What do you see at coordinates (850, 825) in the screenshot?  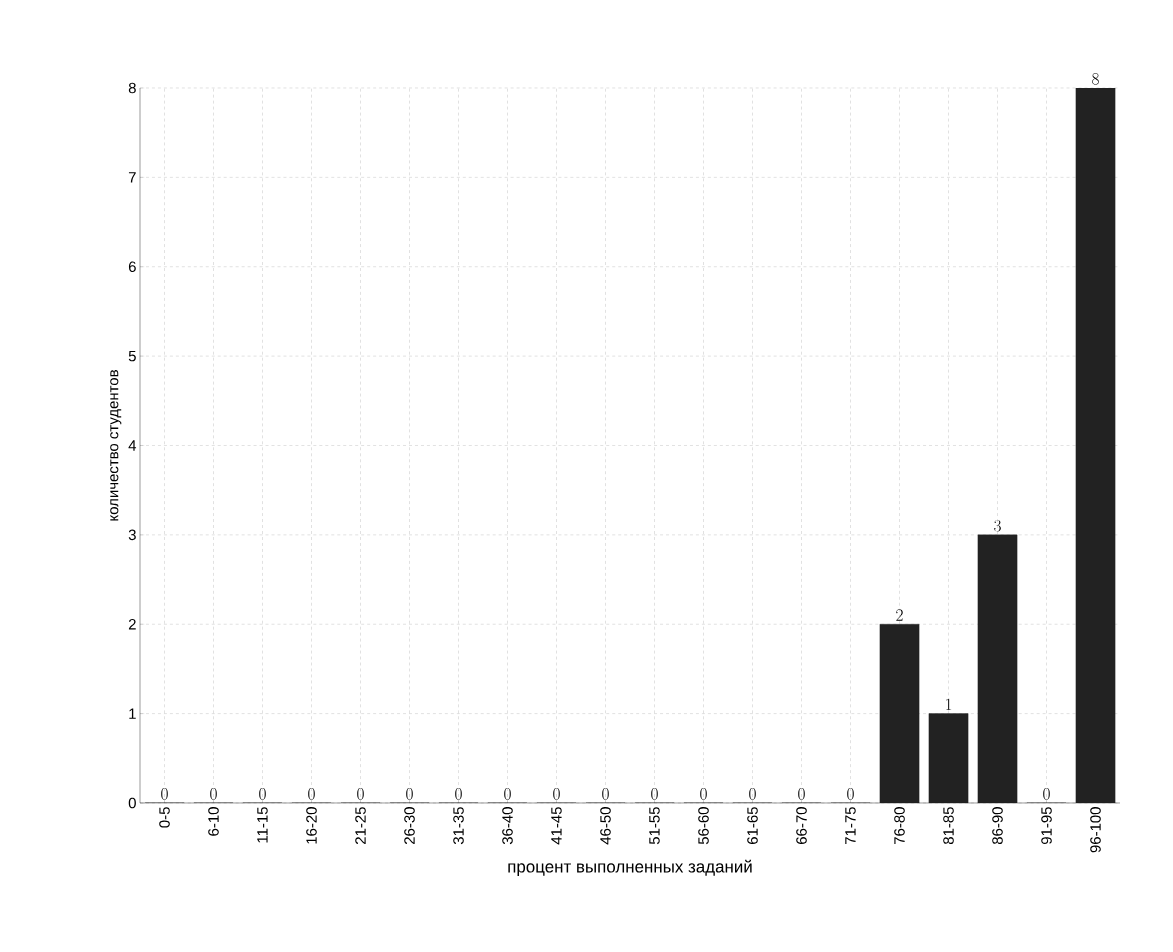 I see `x-tick-label: 71-75` at bounding box center [850, 825].